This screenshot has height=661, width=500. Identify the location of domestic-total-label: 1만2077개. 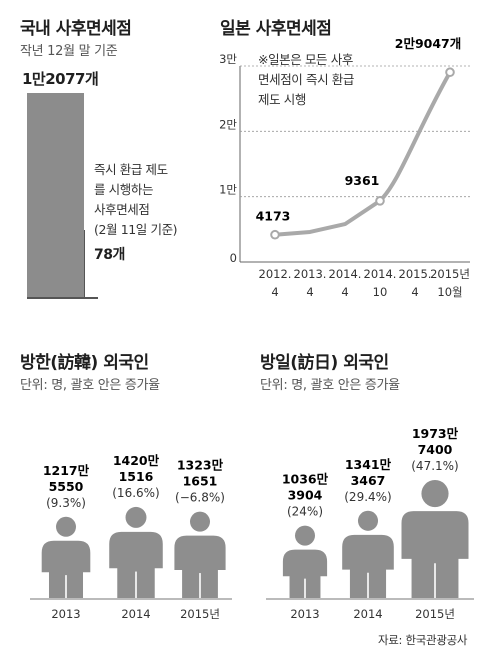
(60, 79).